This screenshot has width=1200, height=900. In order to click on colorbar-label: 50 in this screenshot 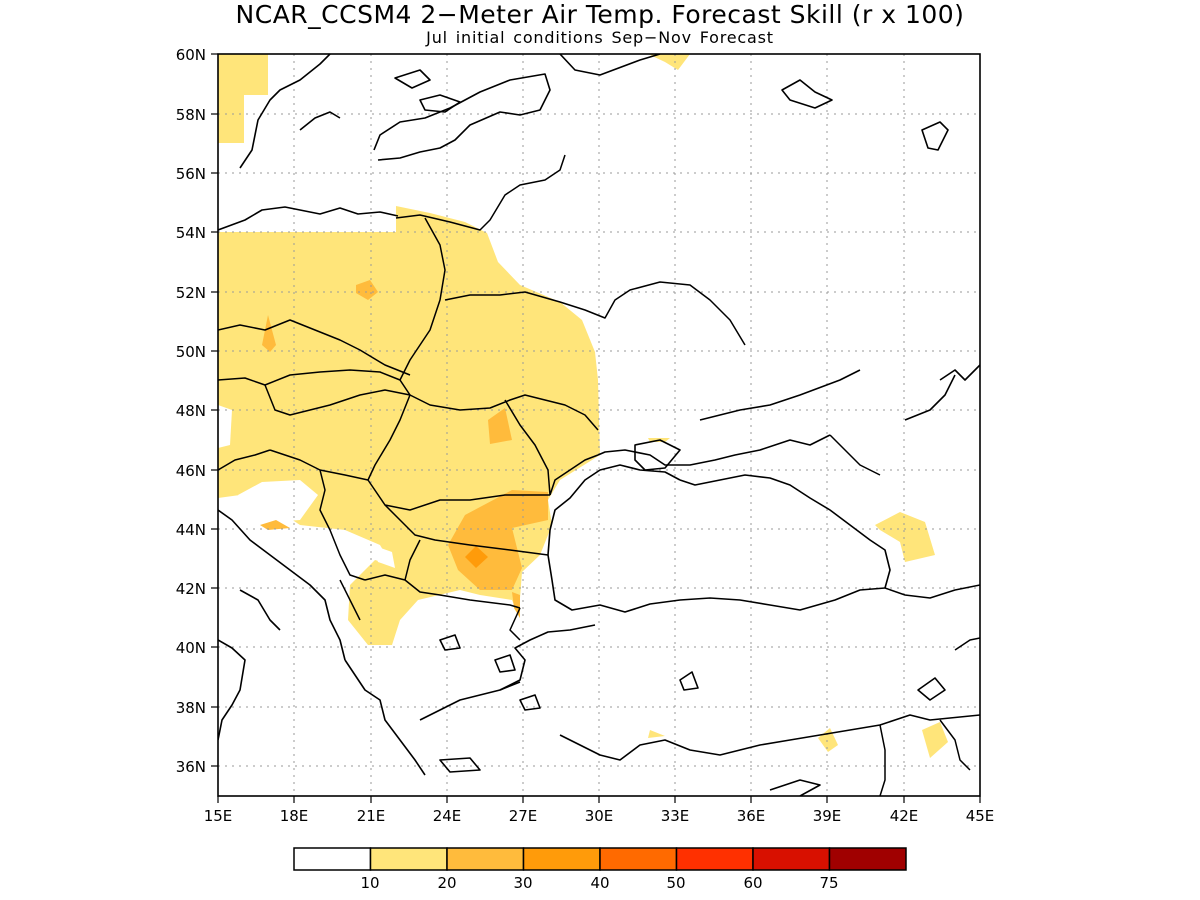, I will do `click(675, 883)`.